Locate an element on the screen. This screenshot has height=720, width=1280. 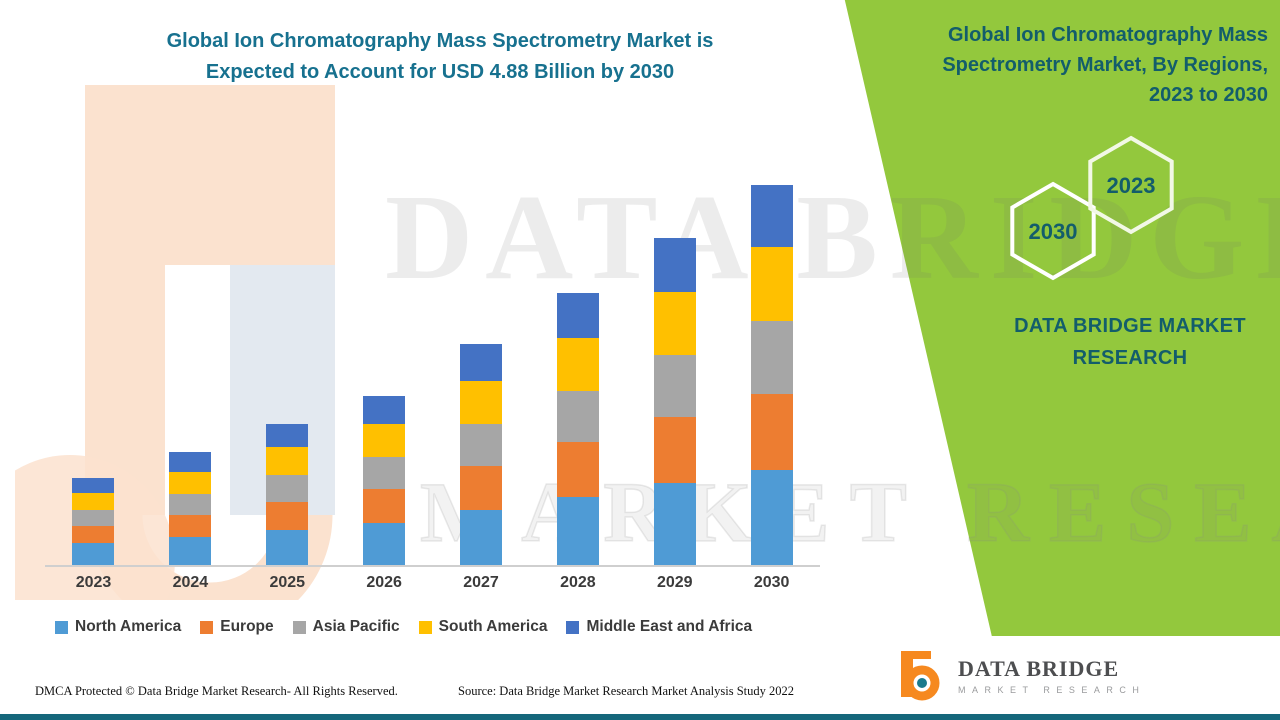
hexagon-2030-label: 2030 is located at coordinates (1053, 231).